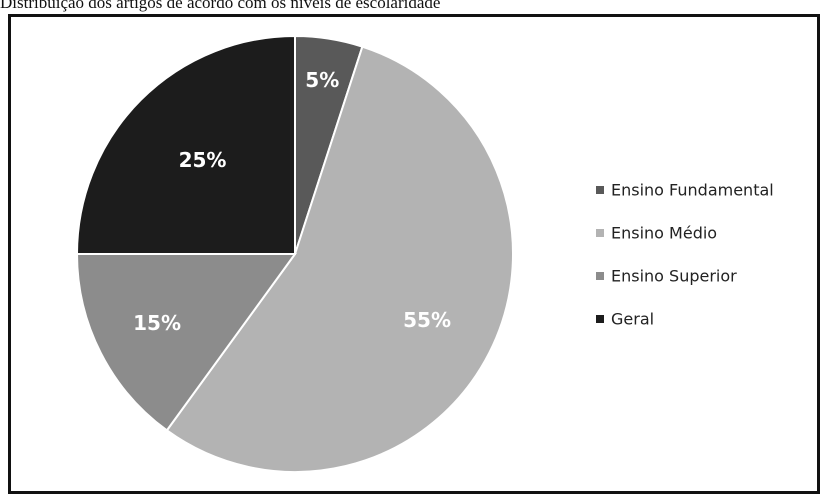 The height and width of the screenshot is (494, 828). I want to click on legend-label-geral: Geral, so click(632, 319).